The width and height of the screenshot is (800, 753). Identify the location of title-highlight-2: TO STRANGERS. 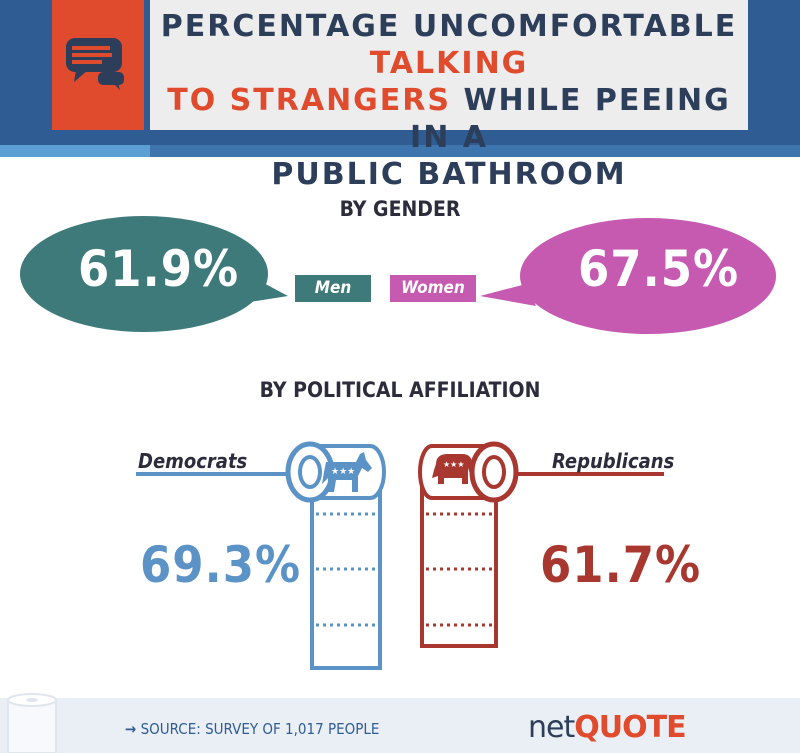
(309, 100).